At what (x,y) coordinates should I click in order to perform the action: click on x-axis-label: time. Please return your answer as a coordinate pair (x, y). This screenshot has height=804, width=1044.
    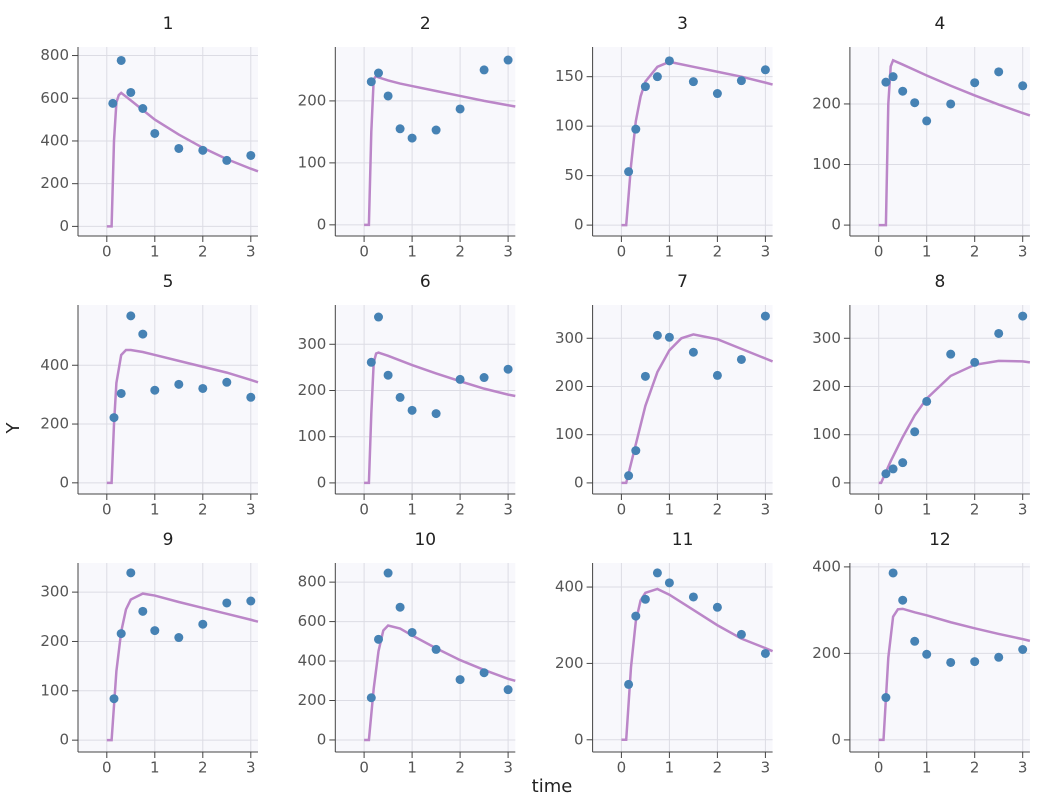
    Looking at the image, I should click on (552, 786).